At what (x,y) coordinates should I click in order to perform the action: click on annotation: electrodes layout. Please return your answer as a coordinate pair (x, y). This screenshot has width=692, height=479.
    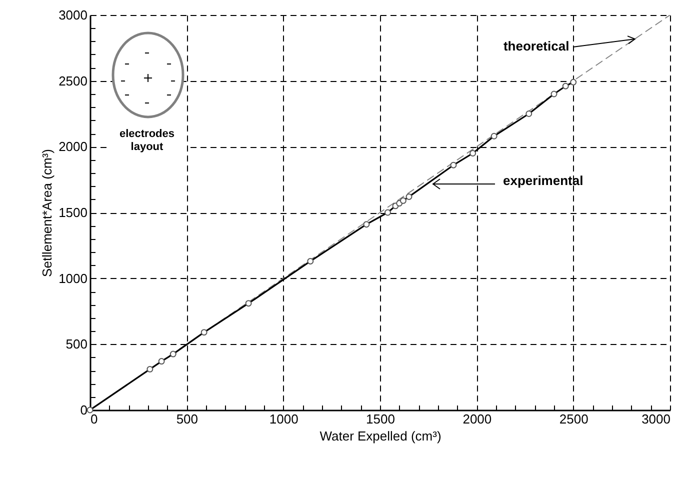
    Looking at the image, I should click on (147, 141).